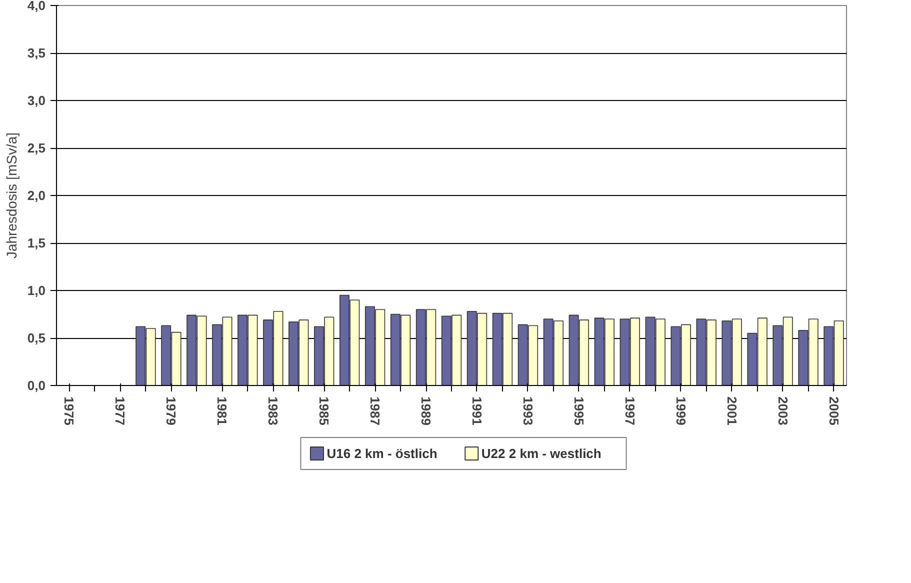  I want to click on x-tick-label: 1975, so click(69, 411).